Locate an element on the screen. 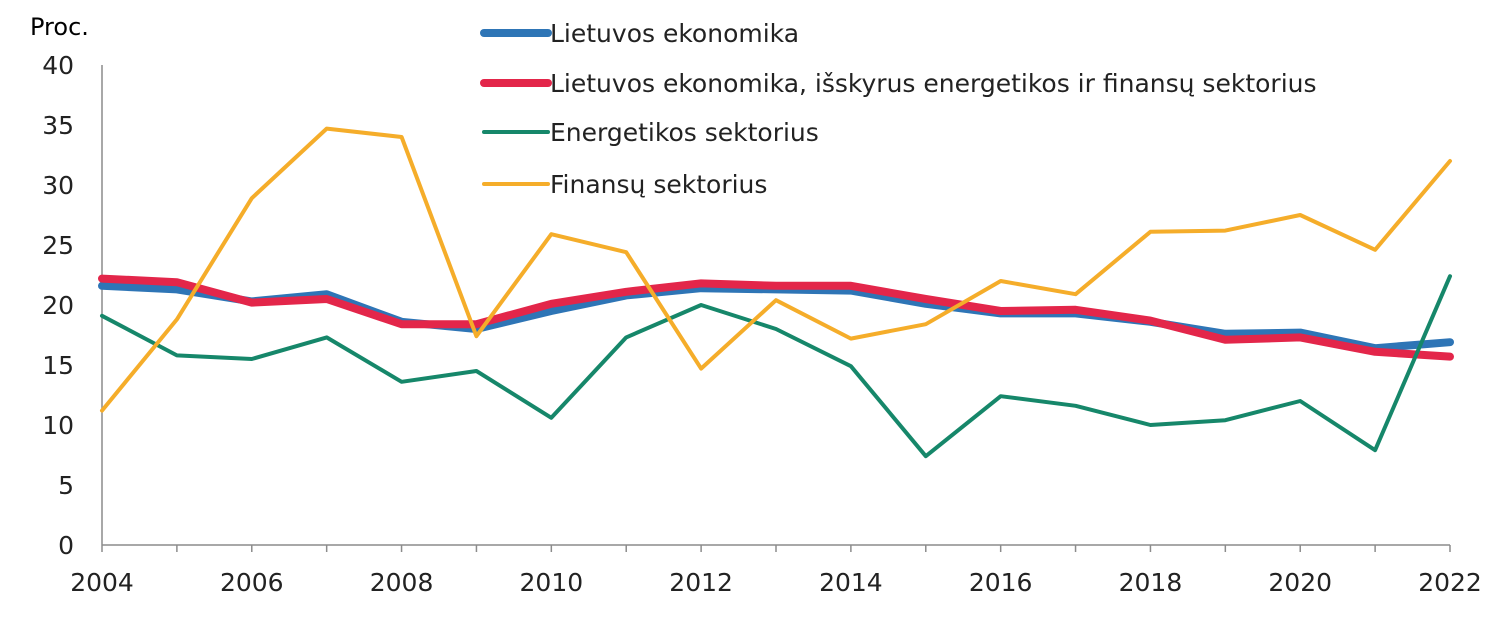 This screenshot has width=1500, height=621. x-tick-label: 2018 is located at coordinates (1151, 582).